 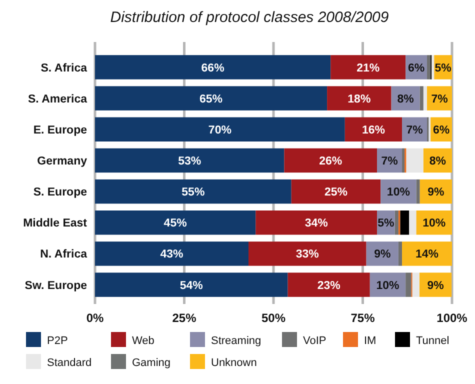 What do you see at coordinates (57, 340) in the screenshot?
I see `legend-label: P2P` at bounding box center [57, 340].